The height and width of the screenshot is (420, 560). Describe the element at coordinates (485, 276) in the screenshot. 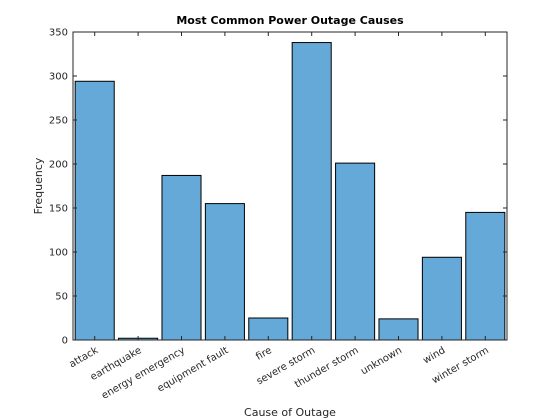

I see `bar-winter-storm` at that location.